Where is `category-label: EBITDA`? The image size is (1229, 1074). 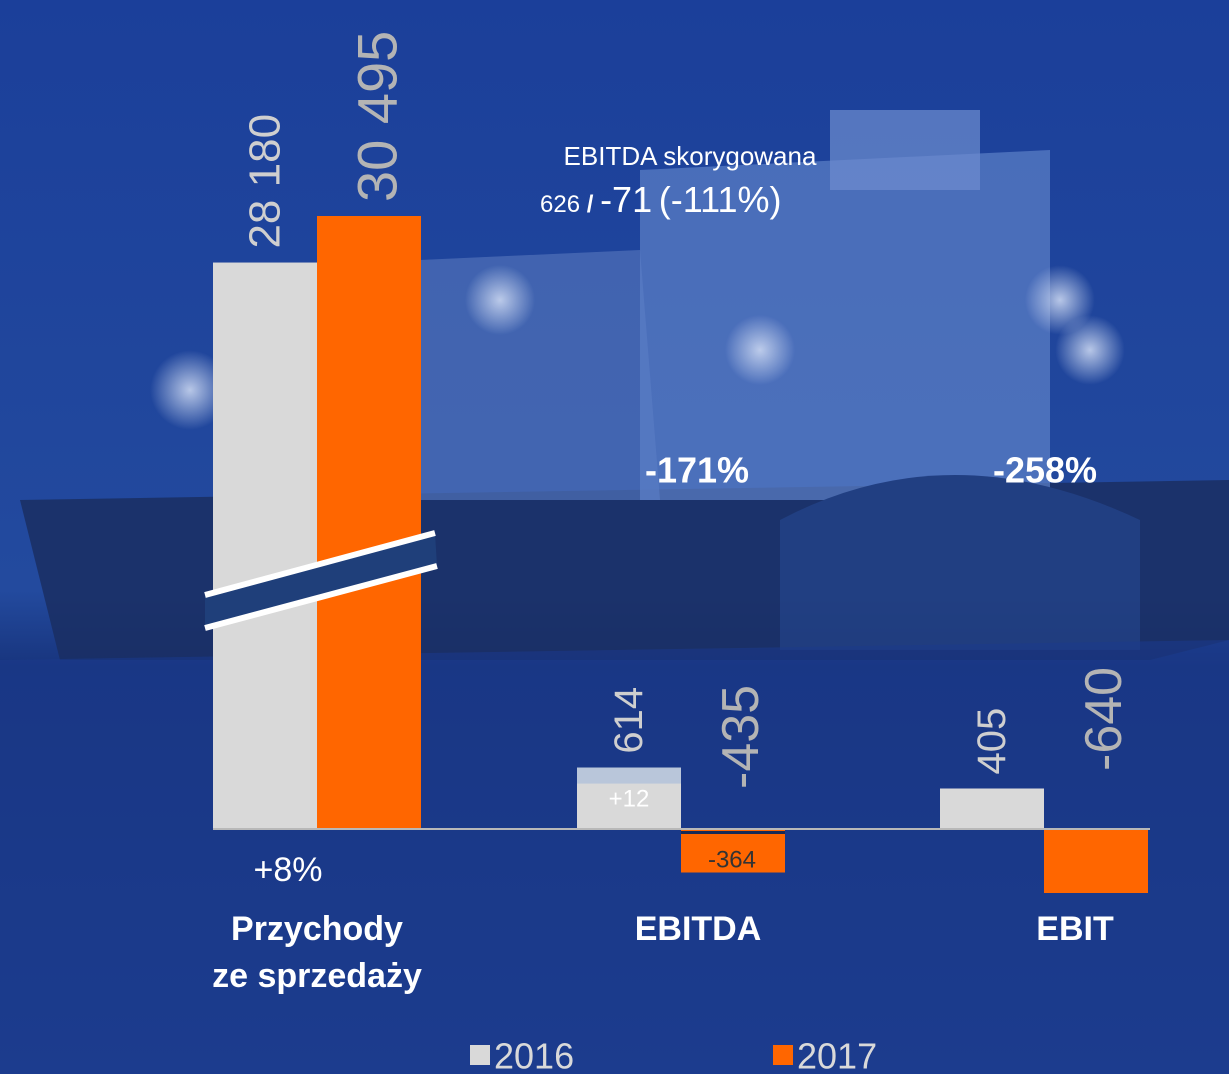
category-label: EBITDA is located at coordinates (698, 929).